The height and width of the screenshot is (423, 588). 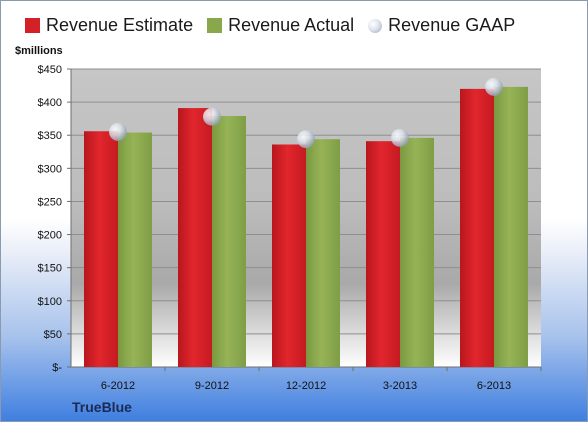 I want to click on y-tick-label: $200, so click(x=50, y=236).